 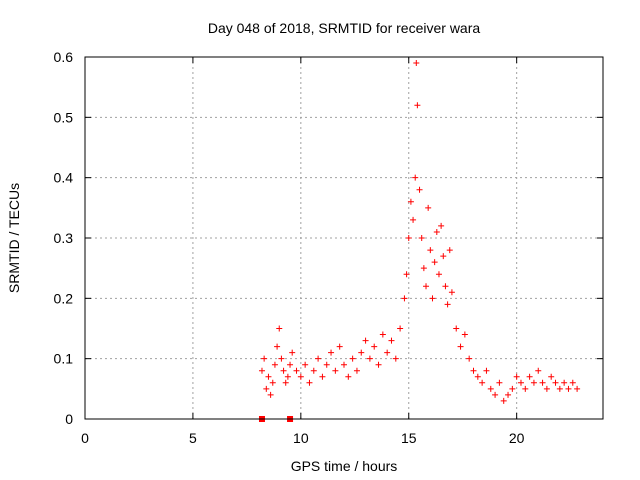 I want to click on y-tick-label: 0.6, so click(x=64, y=57).